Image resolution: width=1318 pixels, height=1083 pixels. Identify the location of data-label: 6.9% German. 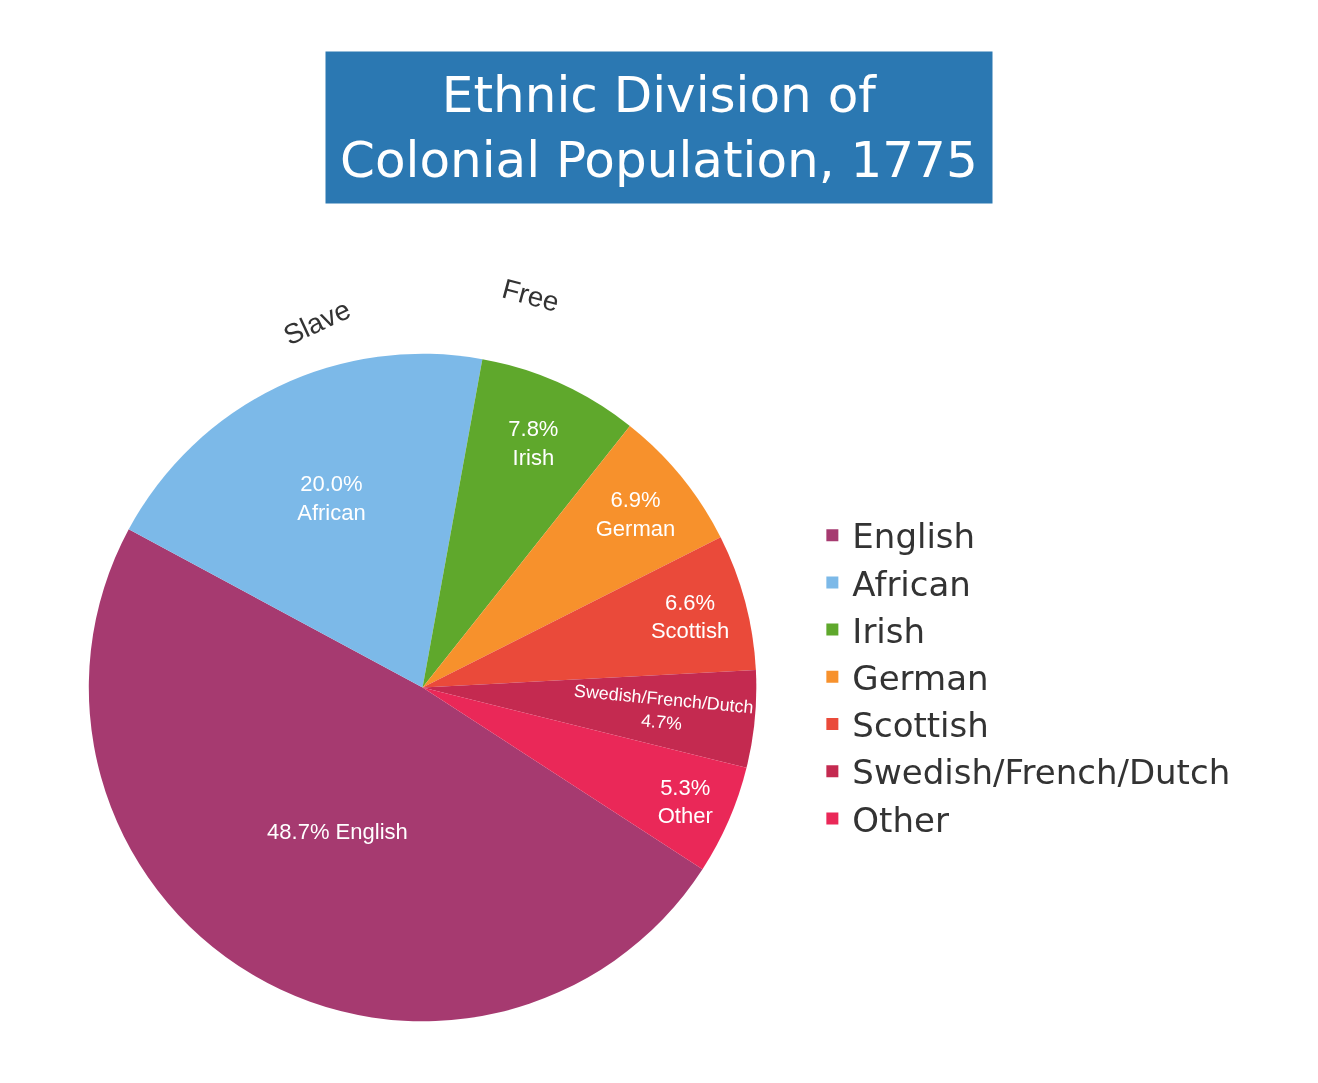
(635, 514).